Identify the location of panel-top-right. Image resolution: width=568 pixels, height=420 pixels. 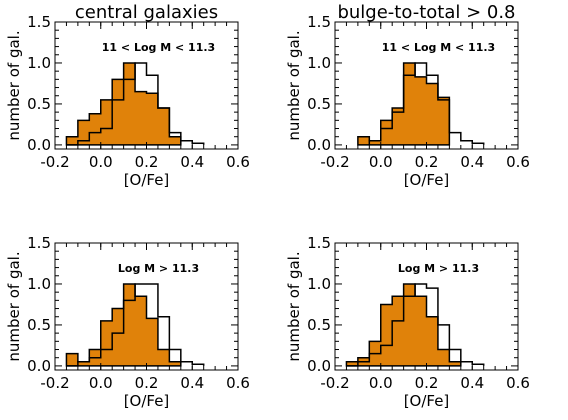
(426, 85).